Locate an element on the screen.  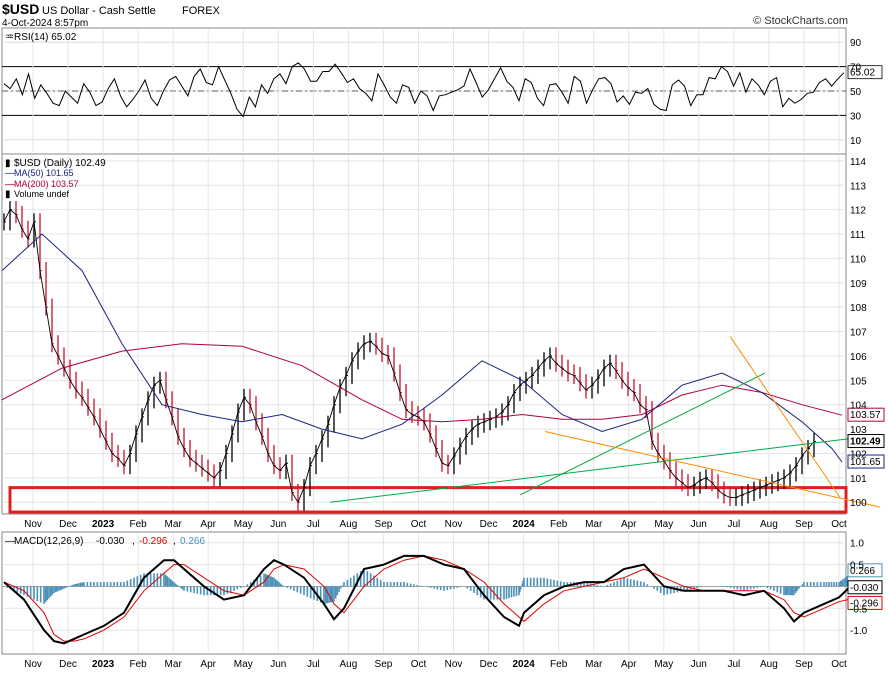
rsi-legend: ♒ RSI(14) 65.02 is located at coordinates (41, 37).